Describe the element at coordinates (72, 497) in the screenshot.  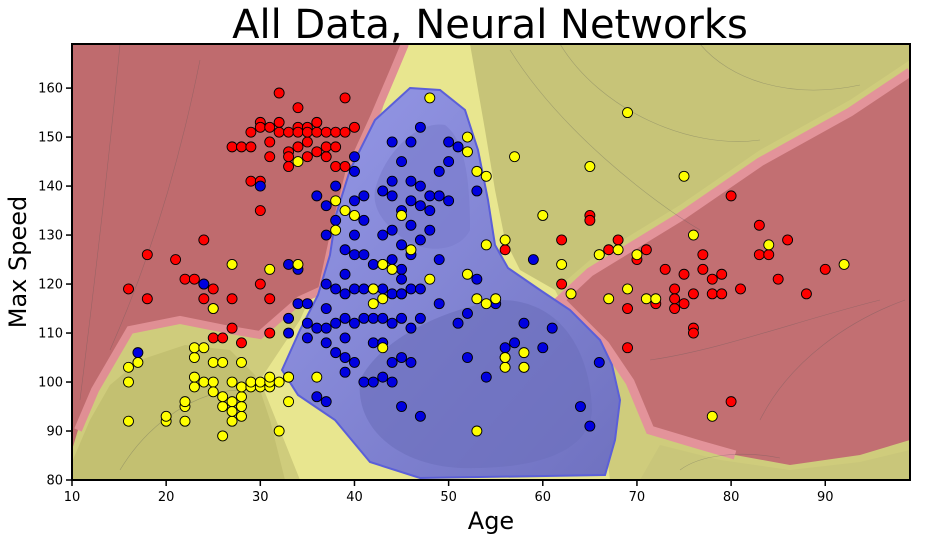
I see `x-tick-label: 10` at that location.